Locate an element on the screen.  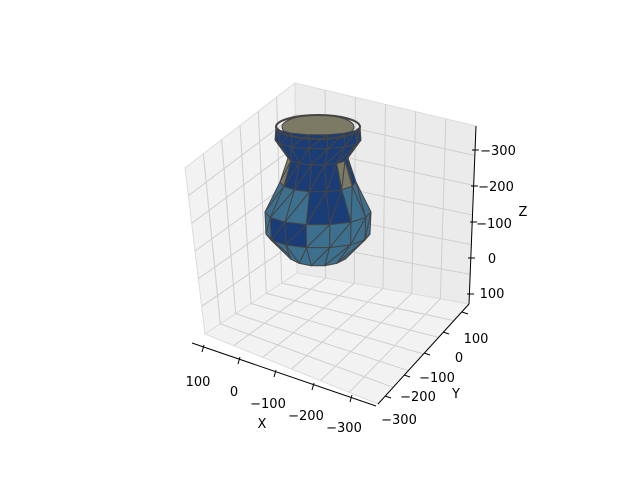
y-tick-label: −200 is located at coordinates (418, 397).